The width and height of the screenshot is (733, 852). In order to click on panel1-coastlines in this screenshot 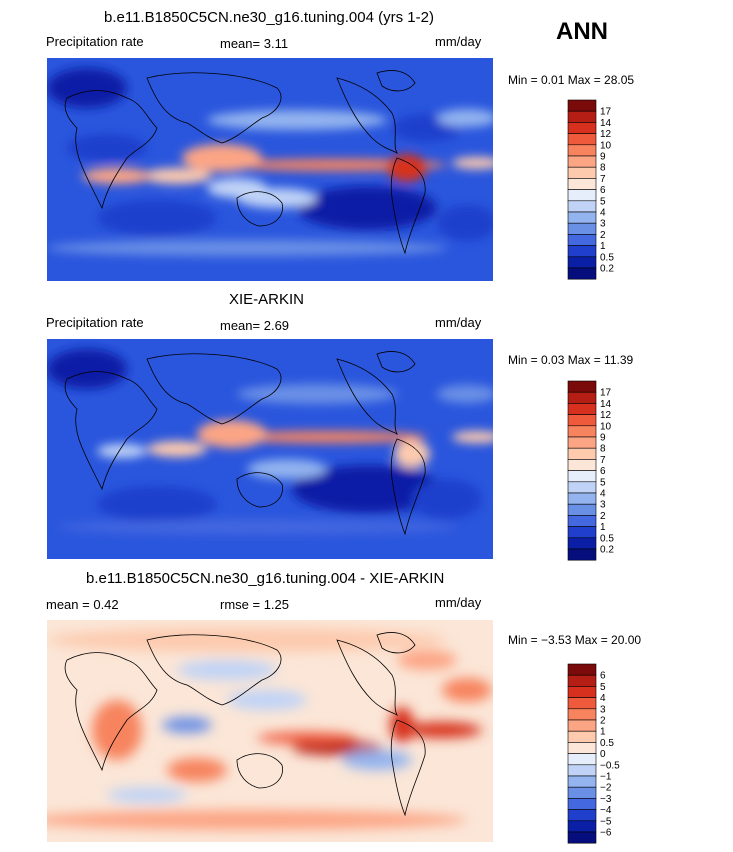, I will do `click(245, 162)`.